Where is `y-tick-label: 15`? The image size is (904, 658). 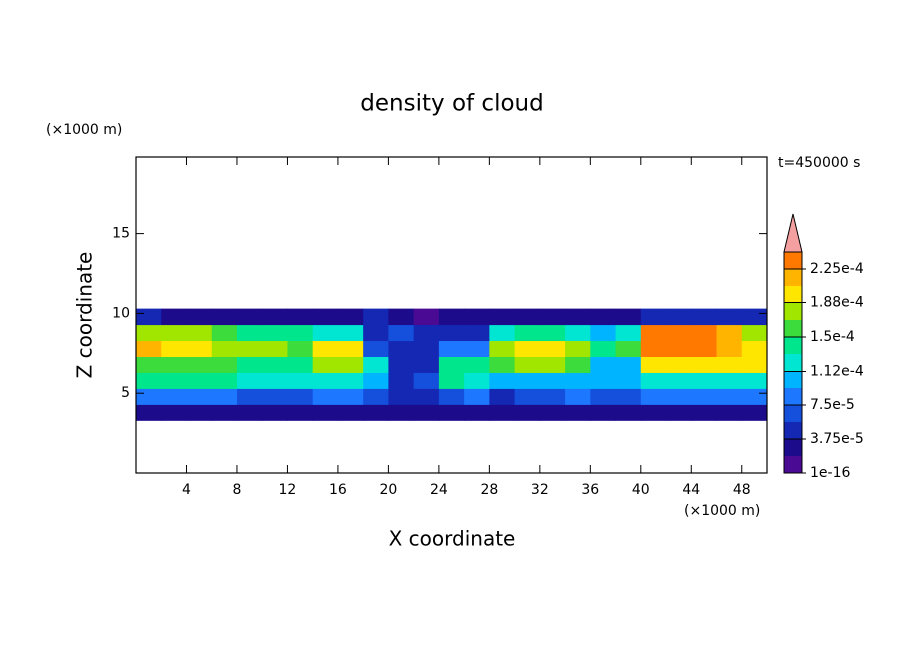 y-tick-label: 15 is located at coordinates (121, 234).